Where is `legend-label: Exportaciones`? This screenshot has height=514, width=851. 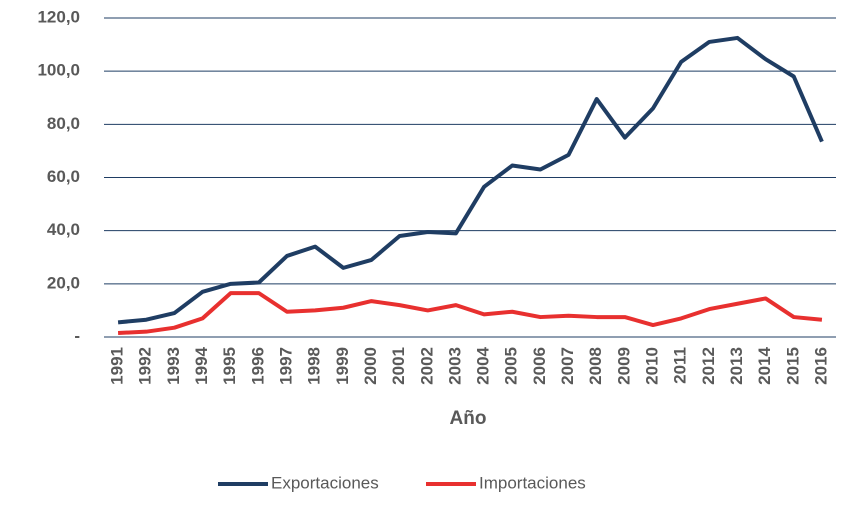
legend-label: Exportaciones is located at coordinates (325, 482).